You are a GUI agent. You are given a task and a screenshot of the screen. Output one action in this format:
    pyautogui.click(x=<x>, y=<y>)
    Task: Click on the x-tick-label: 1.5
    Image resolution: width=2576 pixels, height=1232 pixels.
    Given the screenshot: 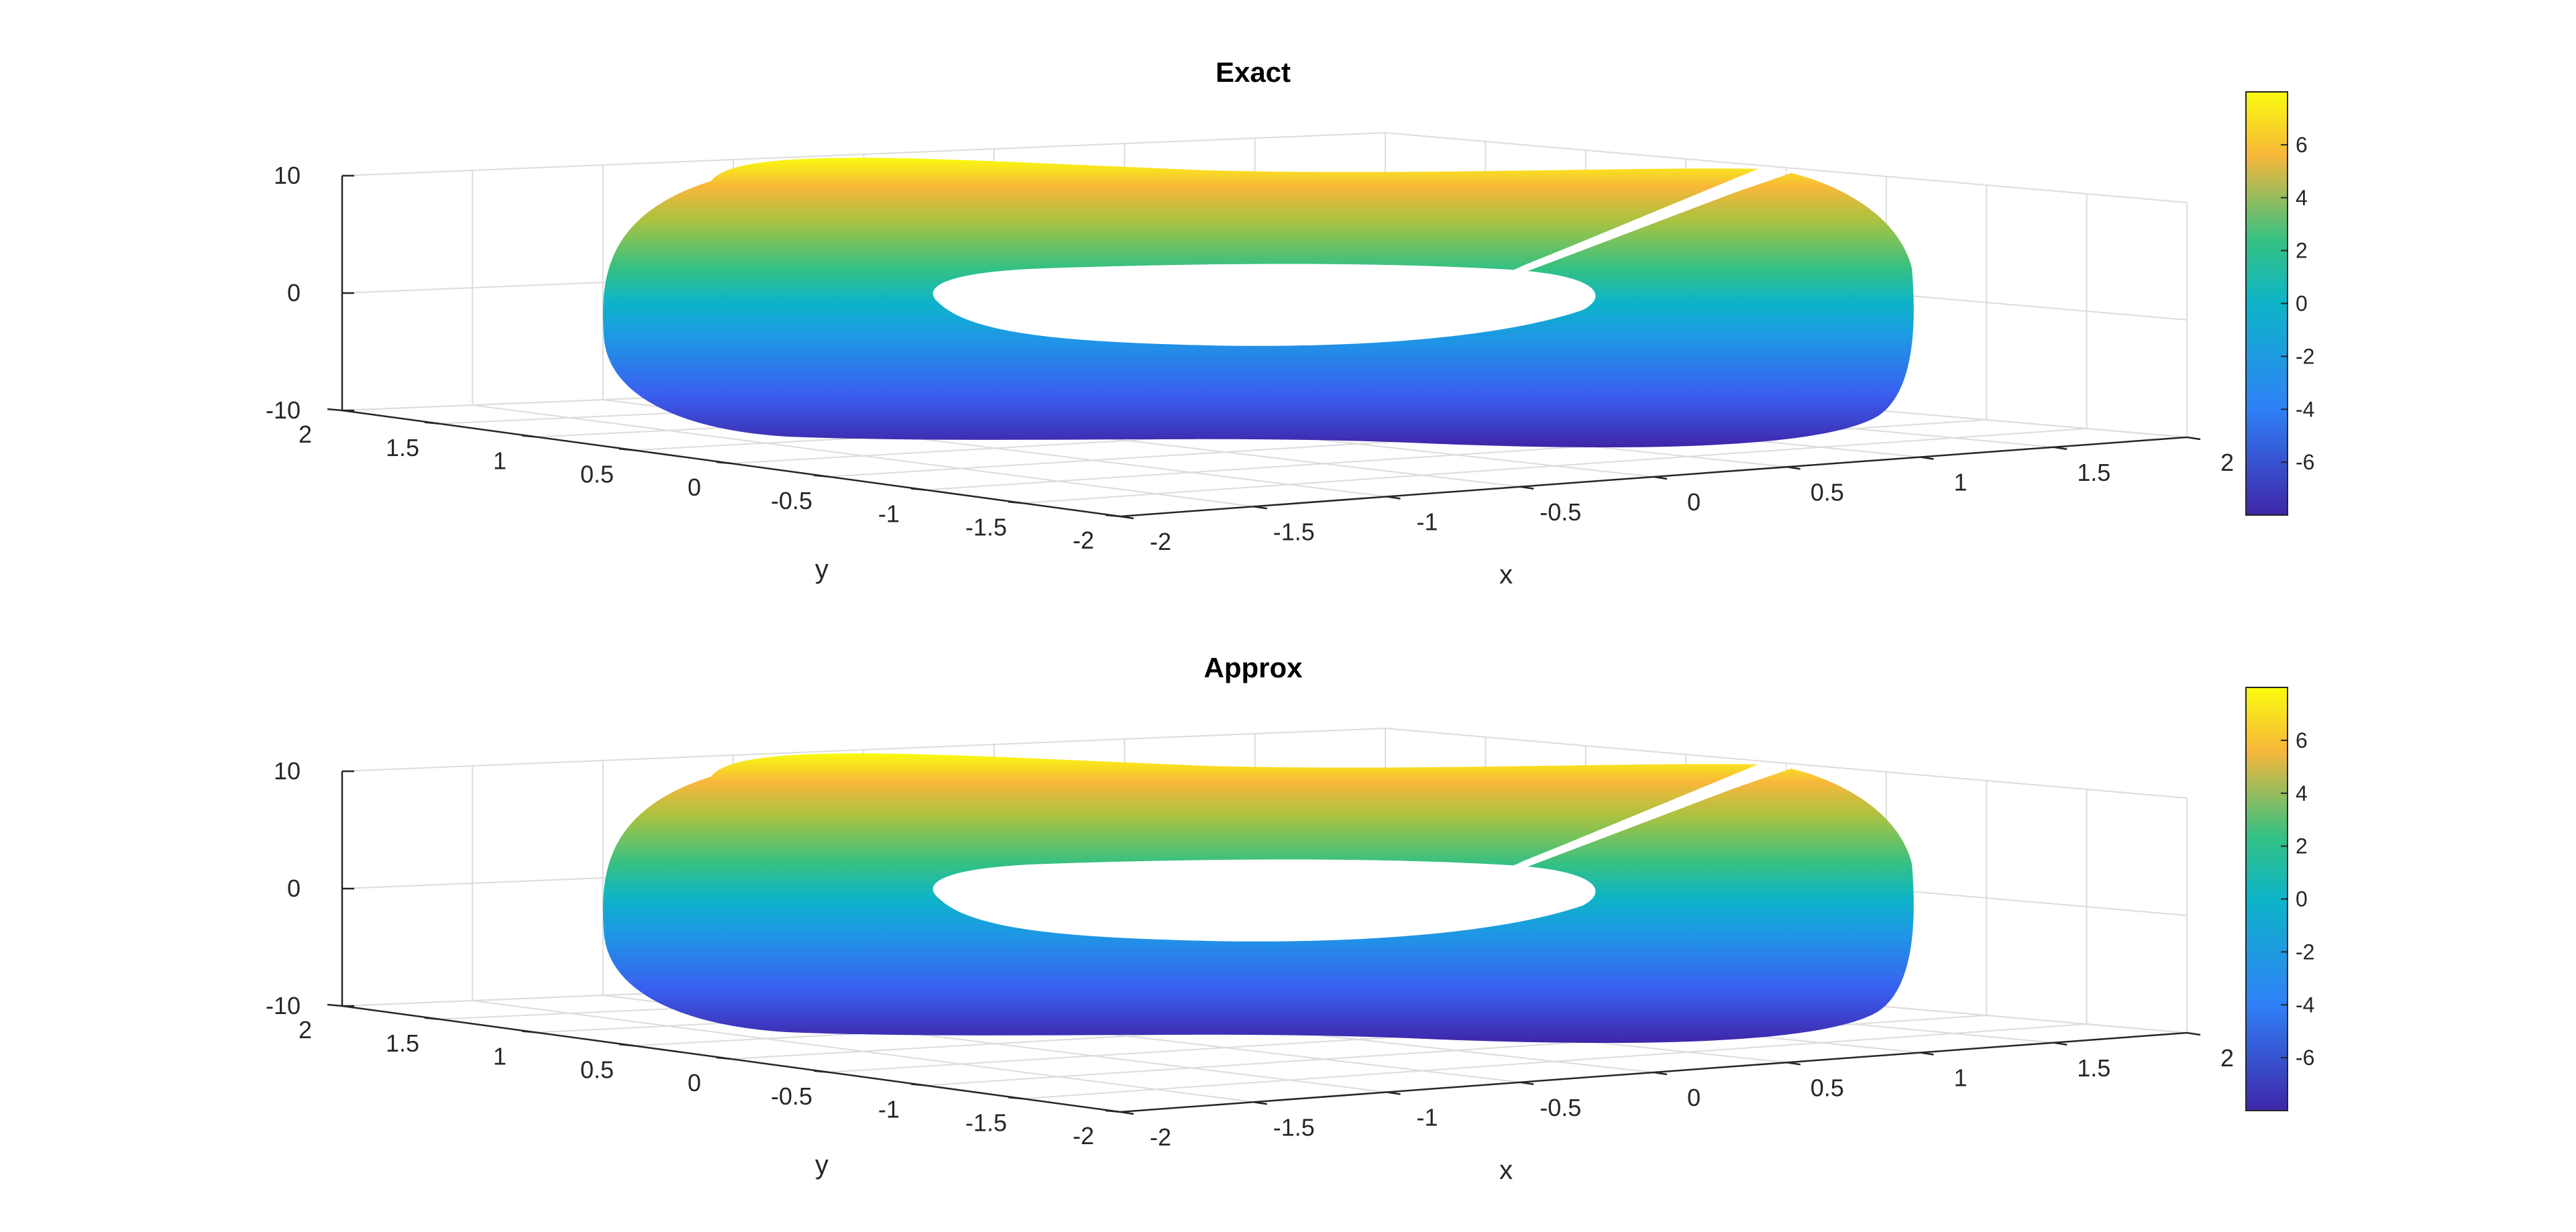 What is the action you would take?
    pyautogui.click(x=2093, y=472)
    